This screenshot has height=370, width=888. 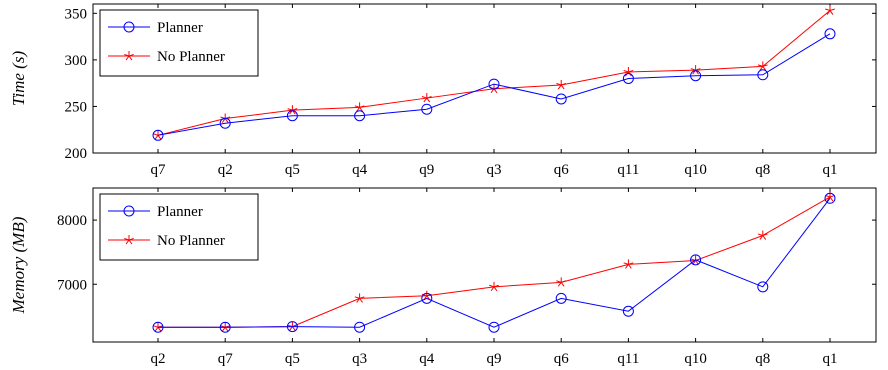 What do you see at coordinates (180, 28) in the screenshot?
I see `time-legend-planner-label: Planner` at bounding box center [180, 28].